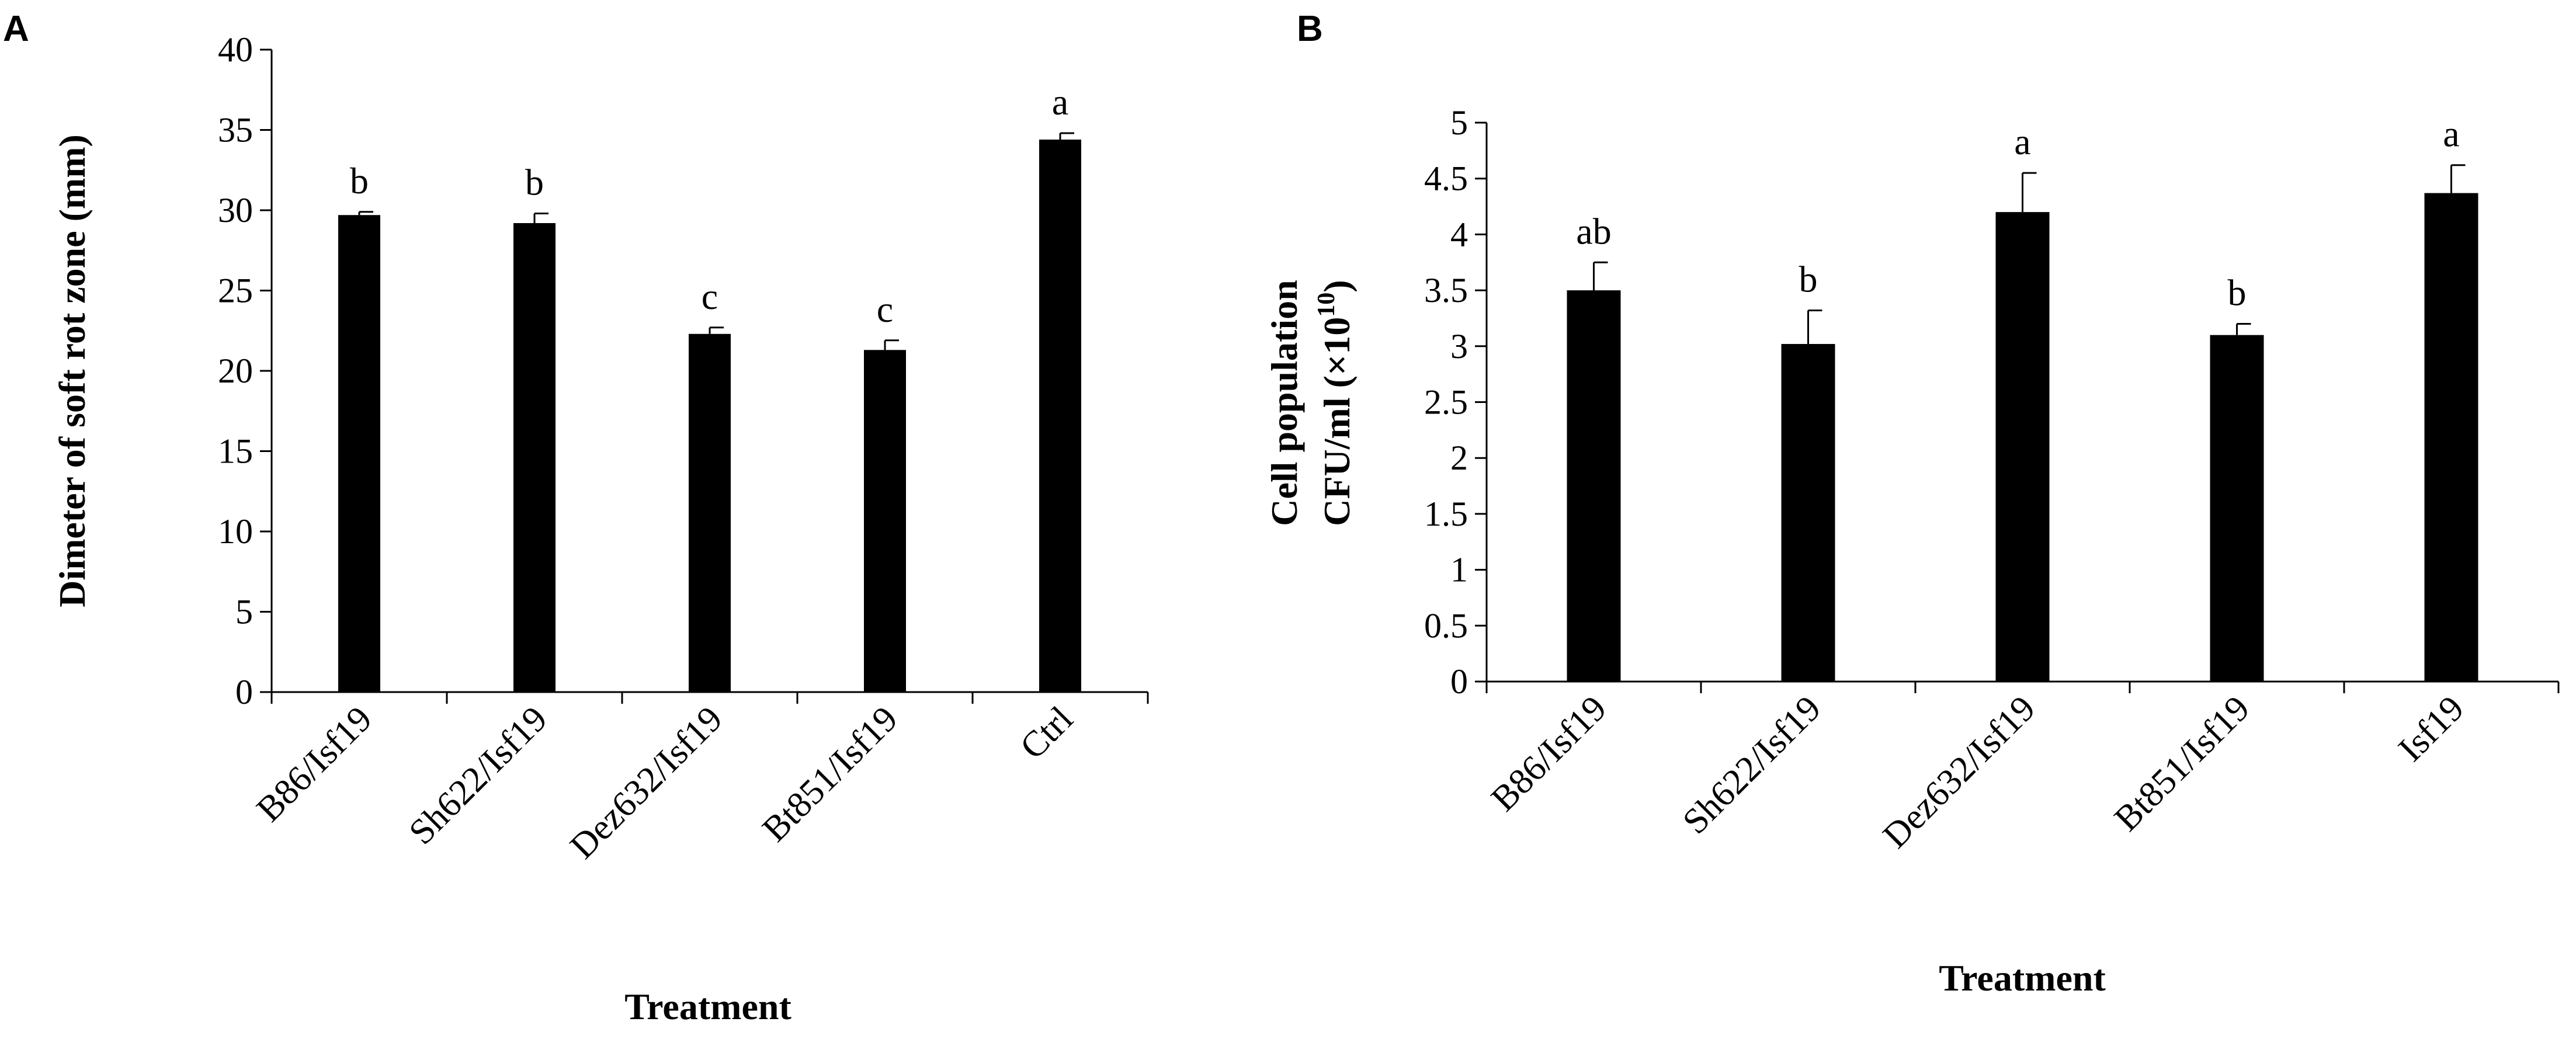  What do you see at coordinates (1593, 231) in the screenshot?
I see `significance-label: ab` at bounding box center [1593, 231].